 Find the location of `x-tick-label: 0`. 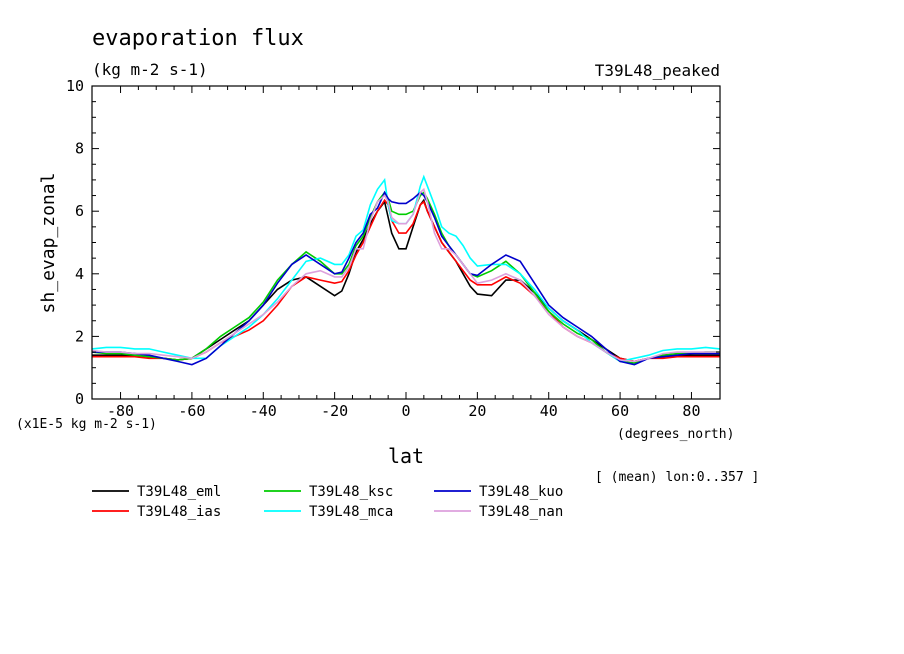

x-tick-label: 0 is located at coordinates (405, 411).